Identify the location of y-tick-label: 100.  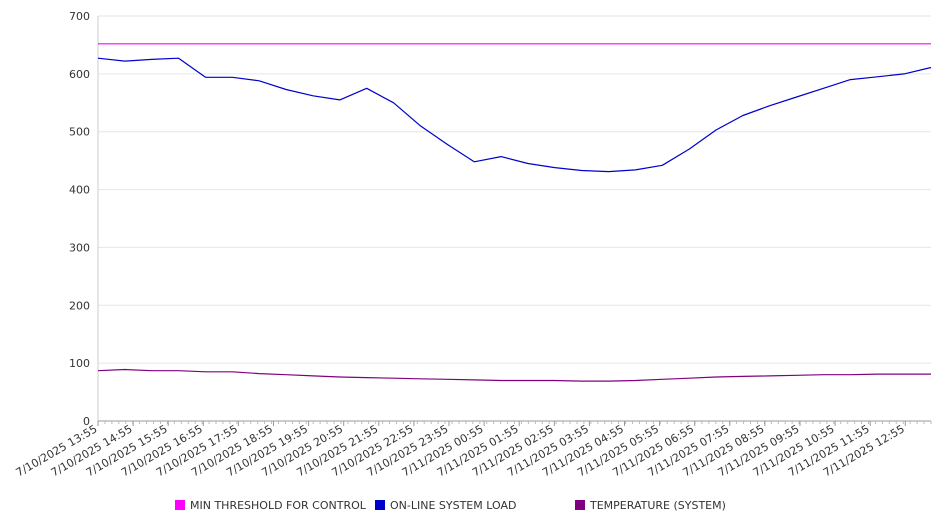
(79, 363).